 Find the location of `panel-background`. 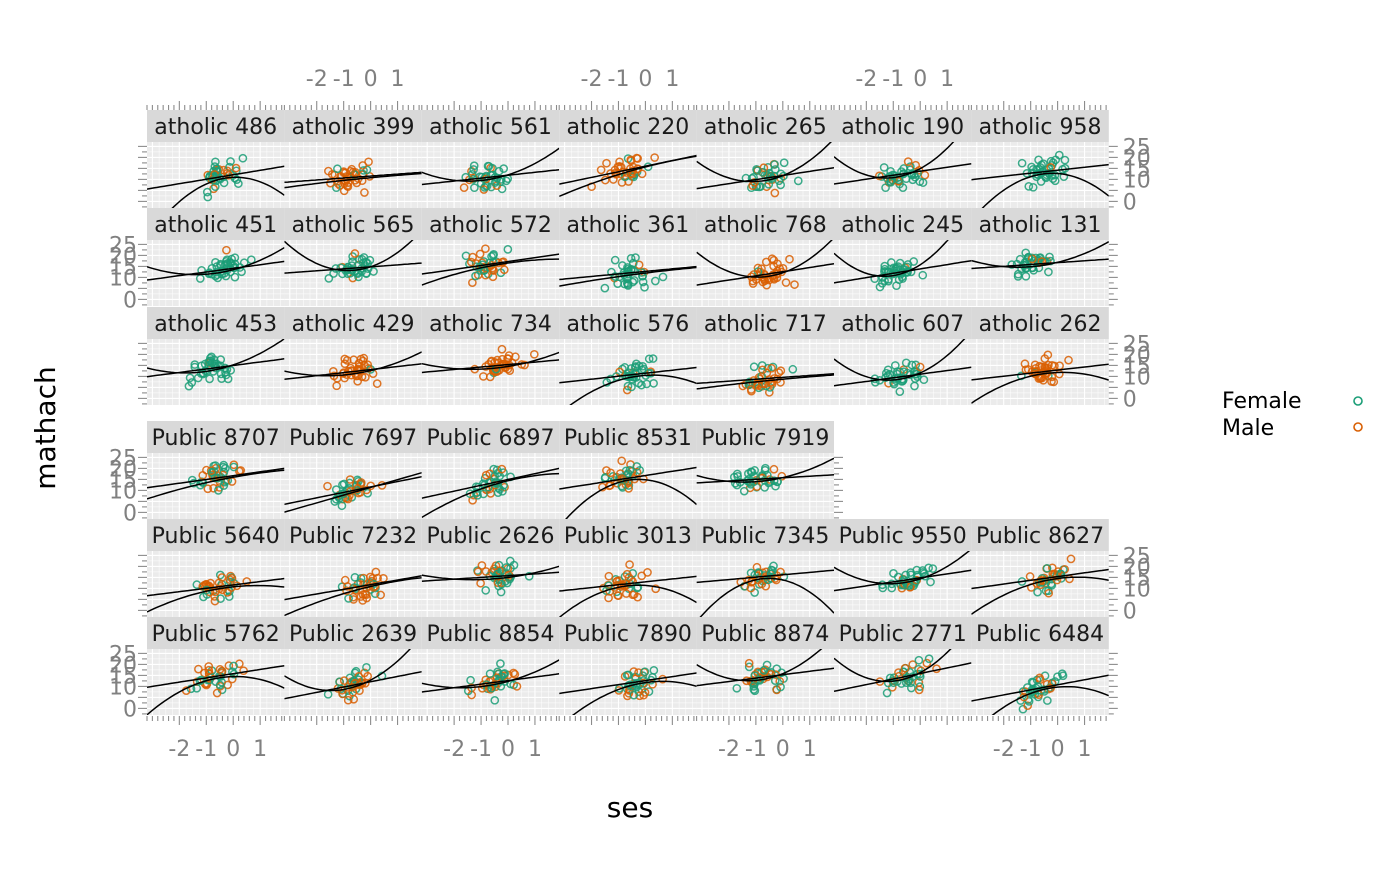

panel-background is located at coordinates (216, 682).